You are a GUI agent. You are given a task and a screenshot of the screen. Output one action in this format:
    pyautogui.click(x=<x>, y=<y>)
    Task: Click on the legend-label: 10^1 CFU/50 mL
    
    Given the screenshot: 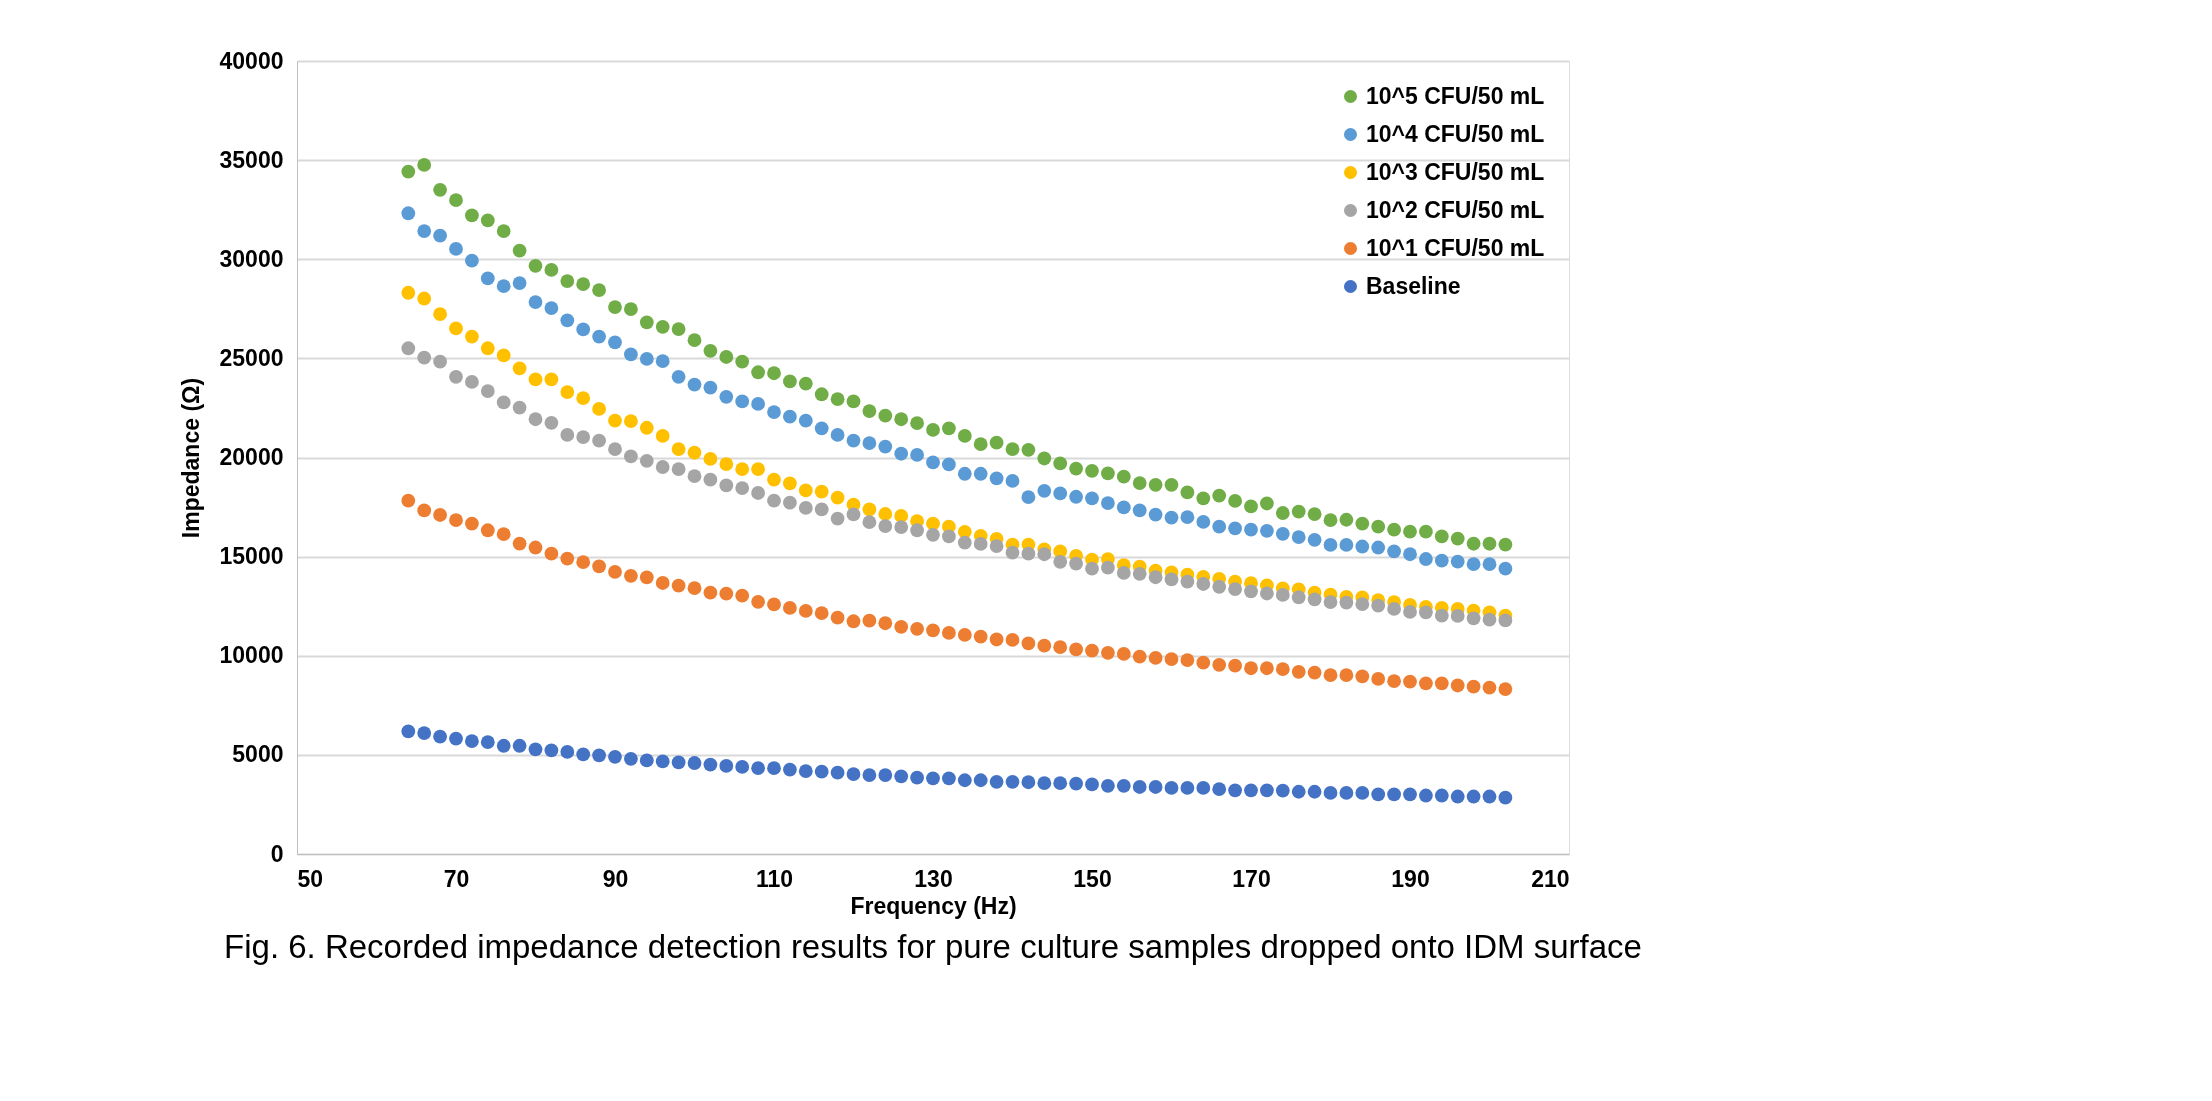 What is the action you would take?
    pyautogui.click(x=1455, y=247)
    